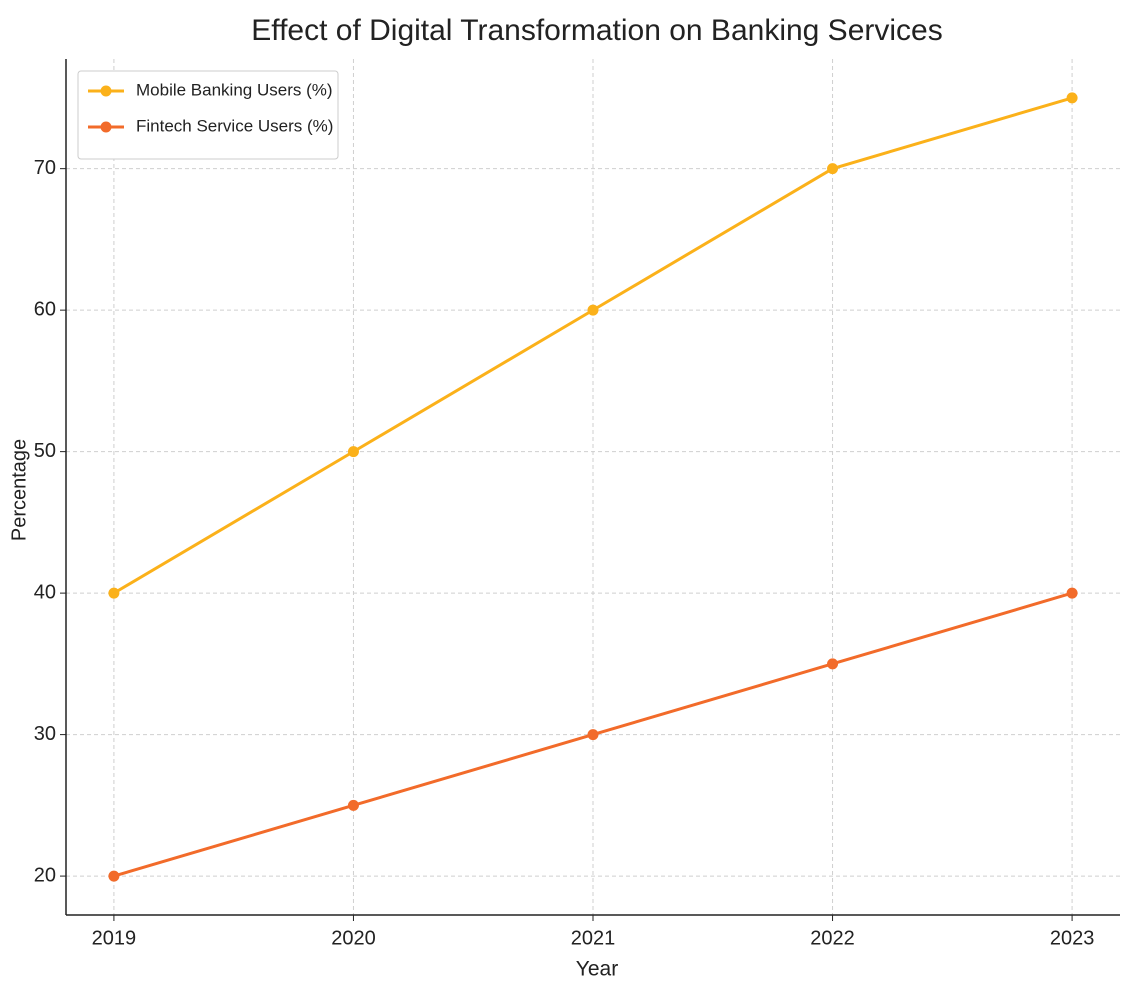 This screenshot has height=984, width=1121. What do you see at coordinates (234, 89) in the screenshot?
I see `legend-label: Mobile Banking Users (%)` at bounding box center [234, 89].